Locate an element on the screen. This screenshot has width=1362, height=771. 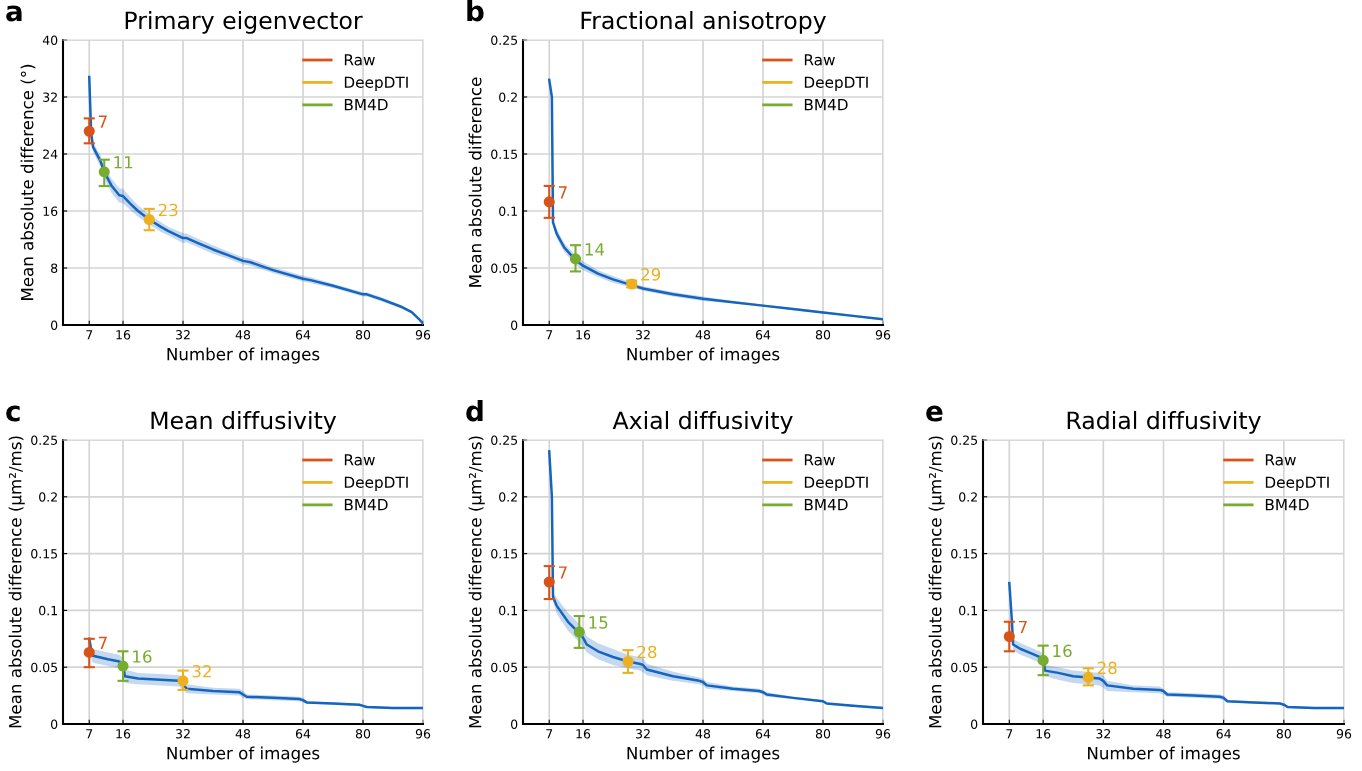
y-tick-label: 0.1 is located at coordinates (48, 610).